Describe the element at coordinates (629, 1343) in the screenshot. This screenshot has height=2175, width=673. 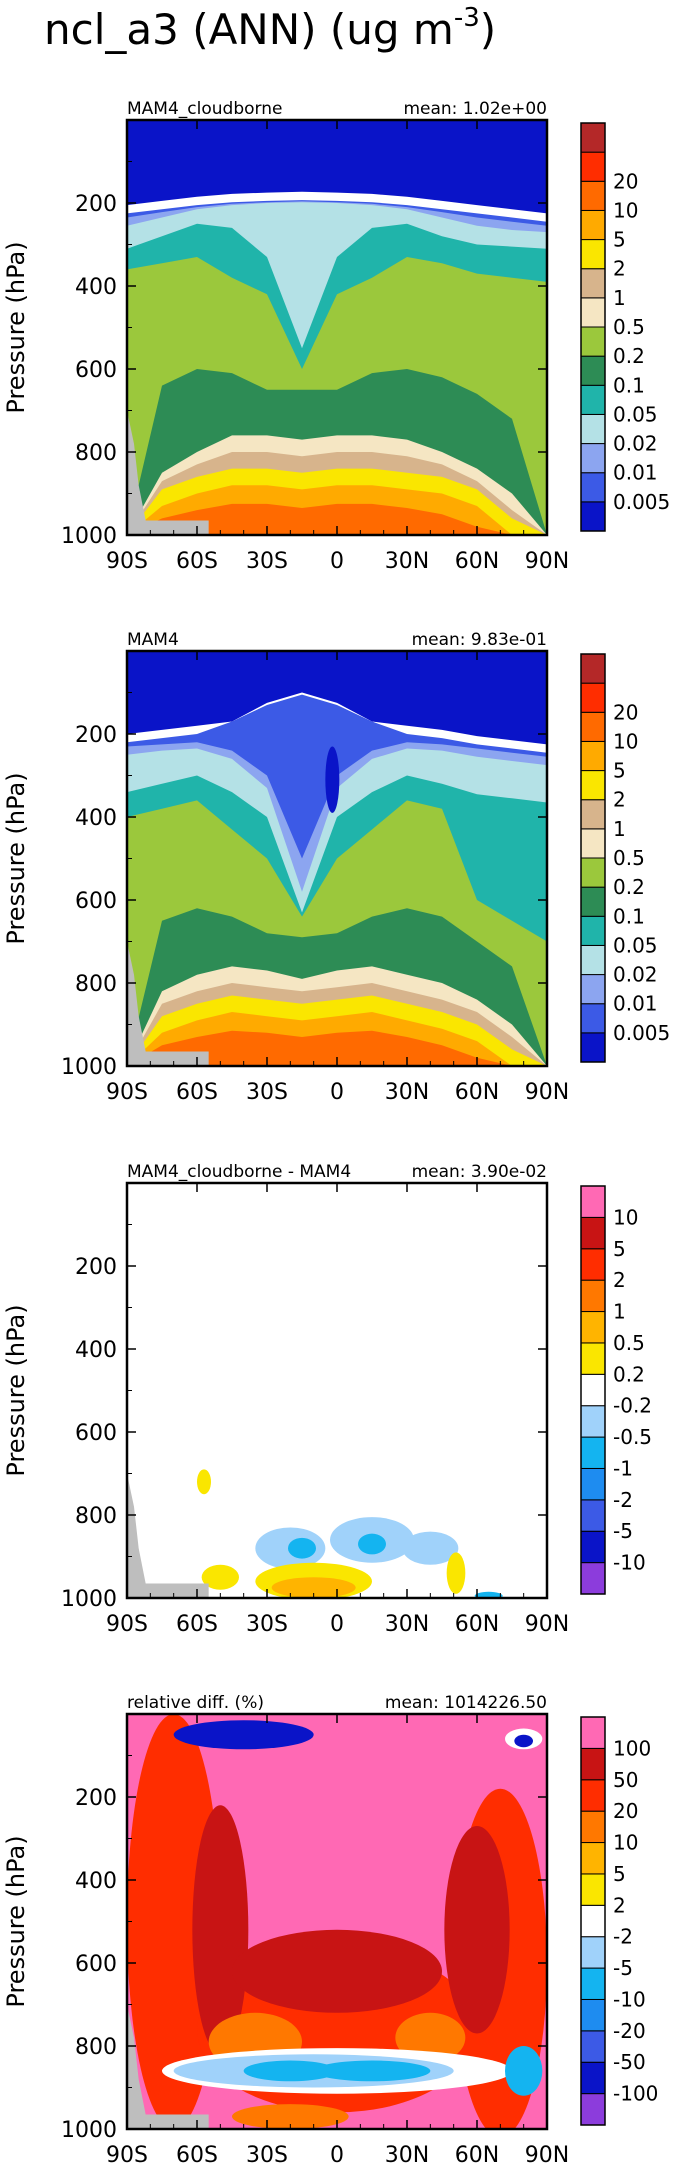
I see `colorbar-label: 0.5` at that location.